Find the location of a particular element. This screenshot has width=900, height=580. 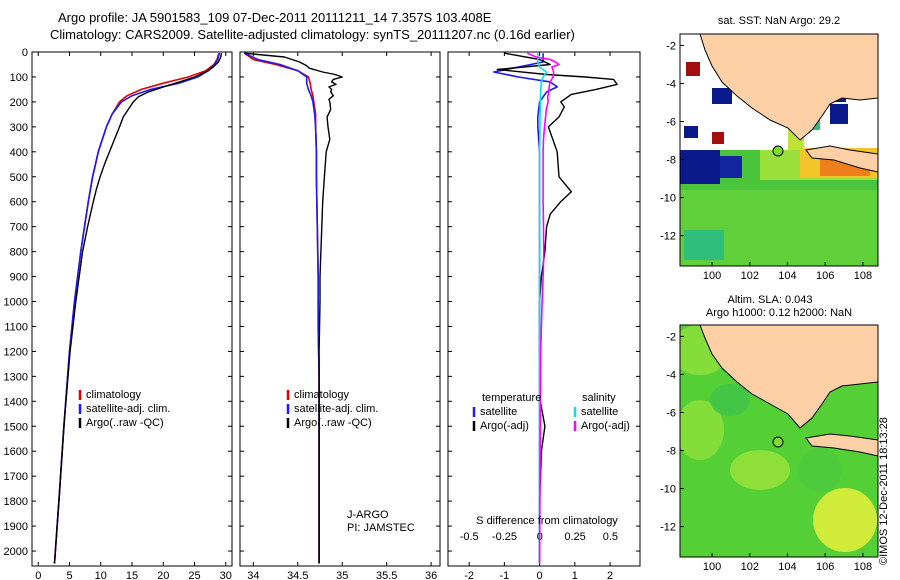

difference-xtick-label: -2 is located at coordinates (469, 575).